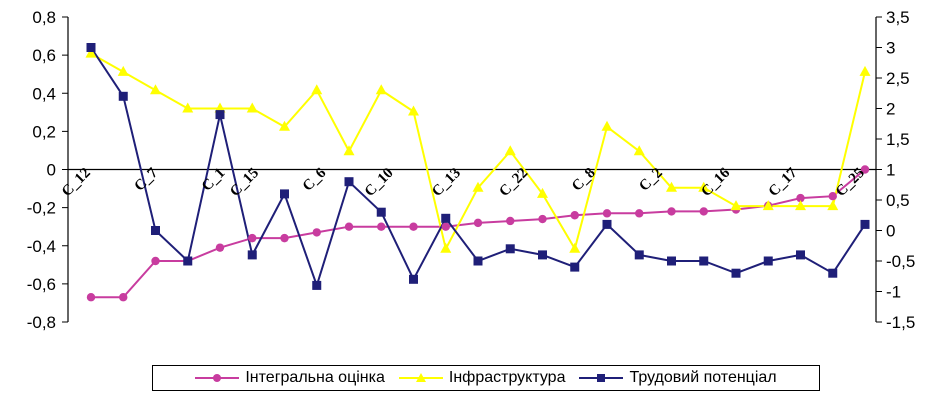 This screenshot has height=398, width=936. Describe the element at coordinates (420, 377) in the screenshot. I see `legend-swatch-infrastructure` at that location.